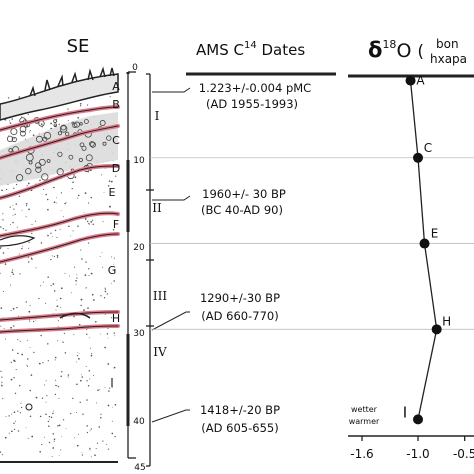 This screenshot has width=474, height=474. I want to click on data-point-c, so click(418, 157).